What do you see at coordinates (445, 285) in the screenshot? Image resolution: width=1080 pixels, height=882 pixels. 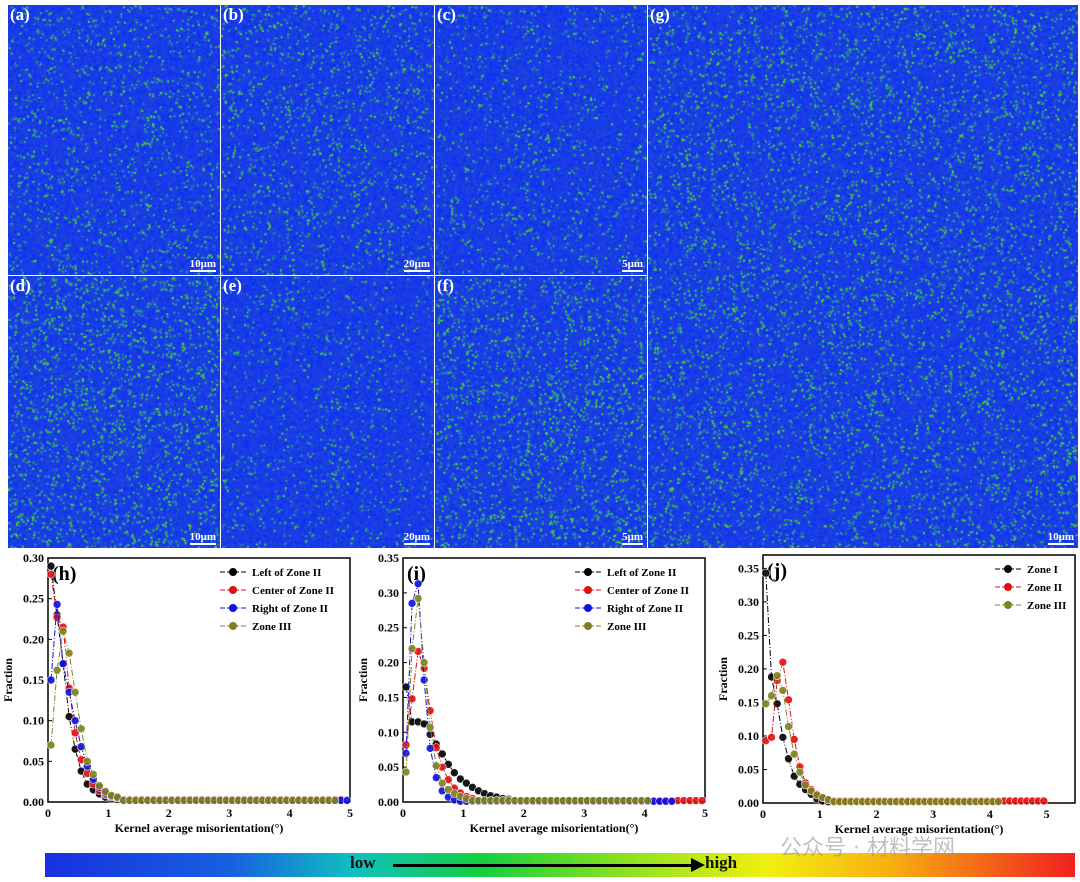 I see `panel-label: (f)` at bounding box center [445, 285].